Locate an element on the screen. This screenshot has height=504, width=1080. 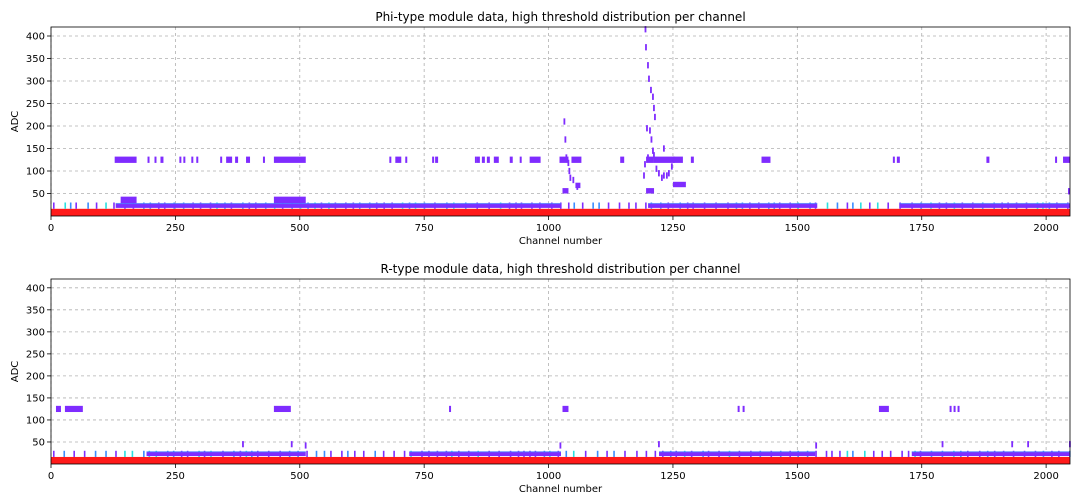
r-xtick-label-1750: 1750 is located at coordinates (921, 476).